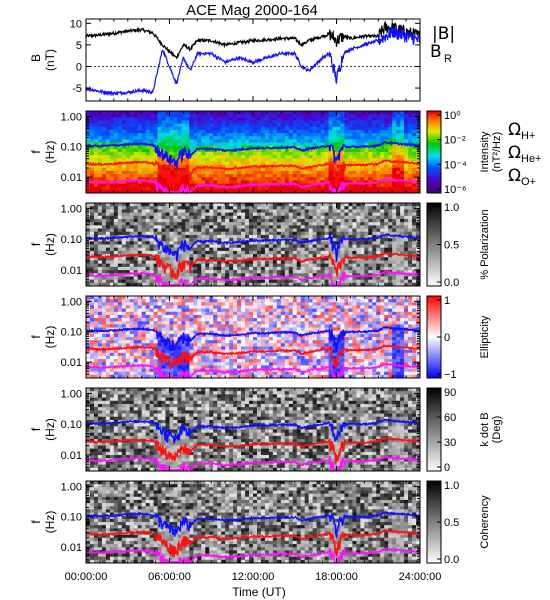 Image resolution: width=550 pixels, height=600 pixels. Describe the element at coordinates (50, 60) in the screenshot. I see `y-axis-unit: (nT)` at that location.